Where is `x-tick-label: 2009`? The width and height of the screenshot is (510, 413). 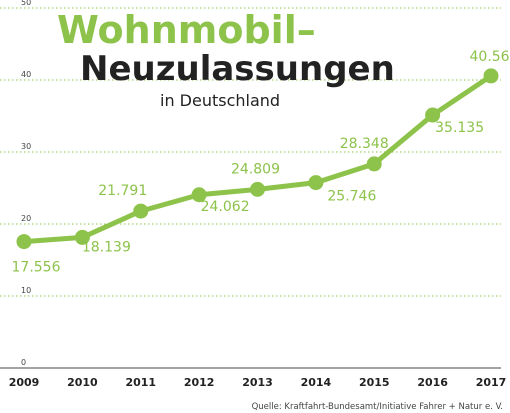 x-tick-label: 2009 is located at coordinates (24, 382).